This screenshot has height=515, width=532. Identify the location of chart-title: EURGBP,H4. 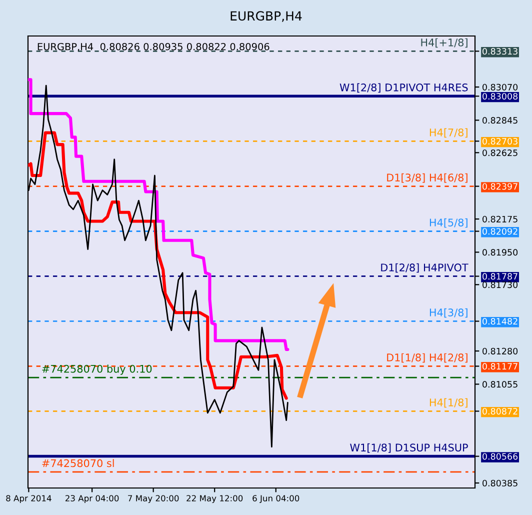
(266, 16).